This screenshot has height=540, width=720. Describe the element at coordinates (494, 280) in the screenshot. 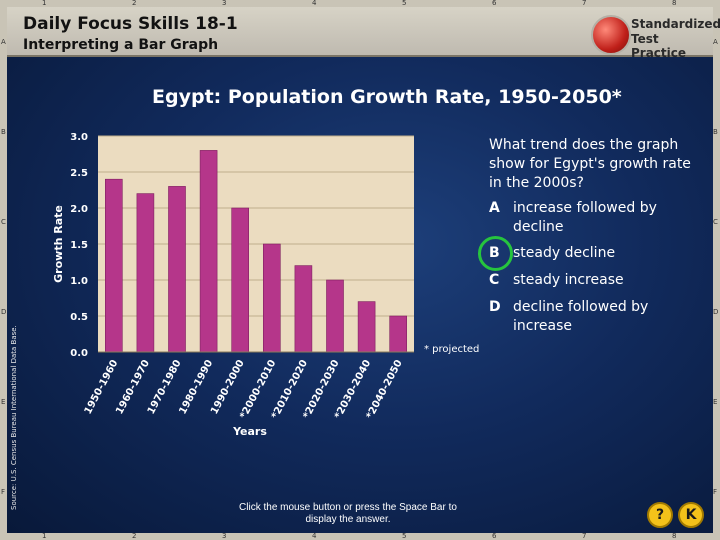

I see `option-c-letter: C` at that location.